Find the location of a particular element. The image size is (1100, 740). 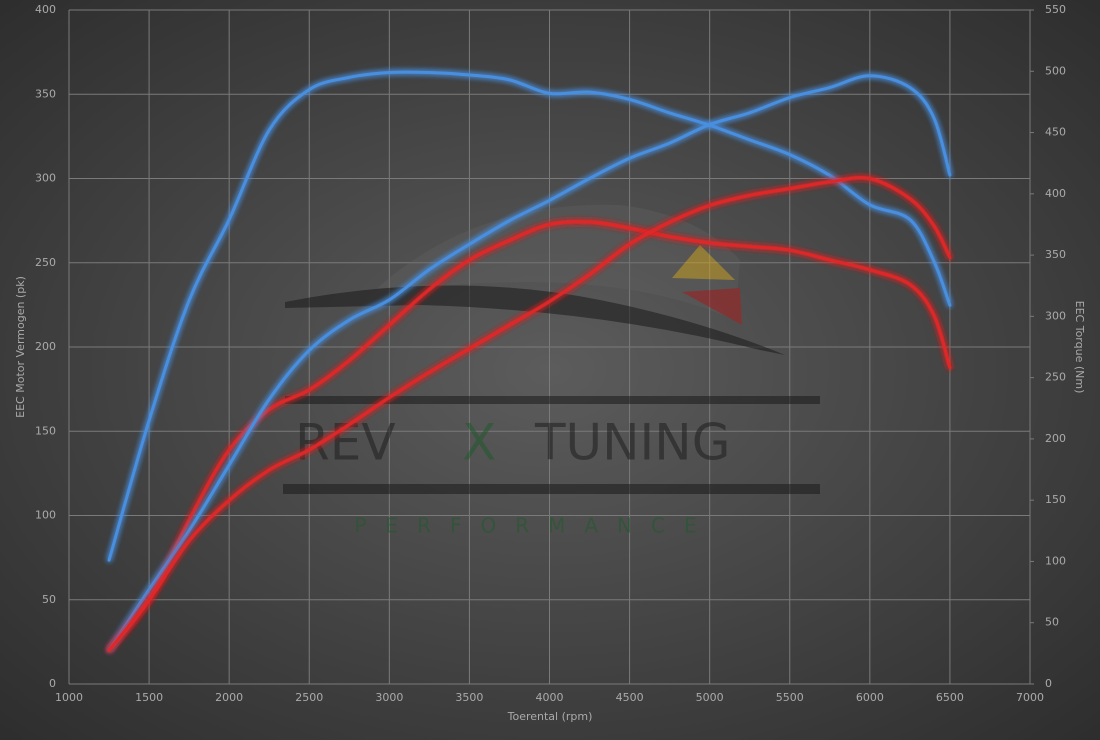

y2-tick-label: 350 is located at coordinates (1055, 254).